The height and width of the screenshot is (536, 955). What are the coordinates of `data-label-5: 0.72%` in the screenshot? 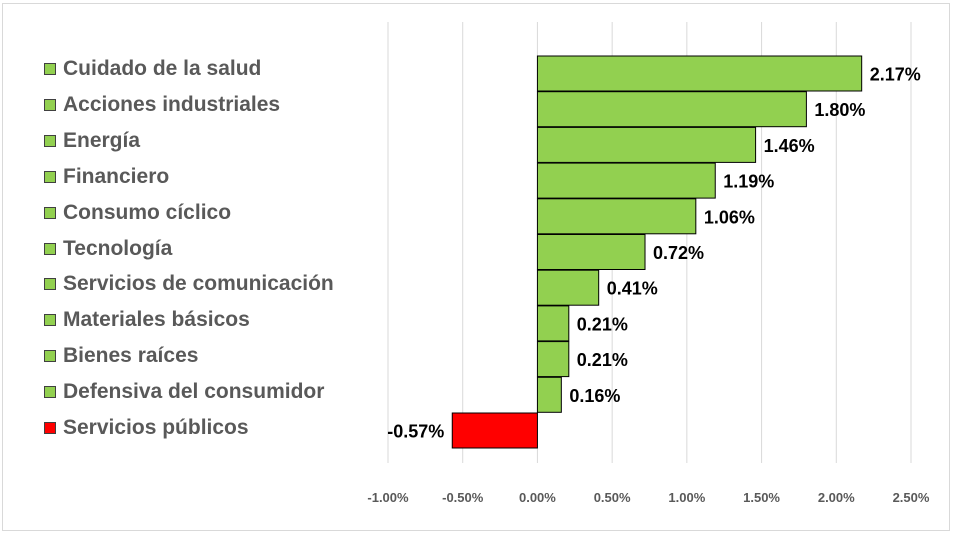 It's located at (678, 253).